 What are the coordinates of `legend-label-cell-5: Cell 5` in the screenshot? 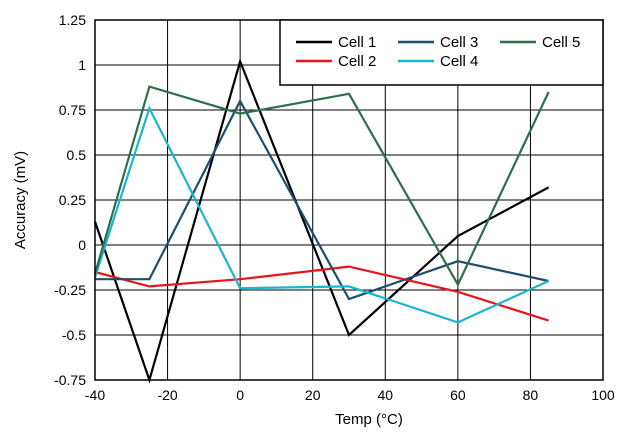 It's located at (561, 42).